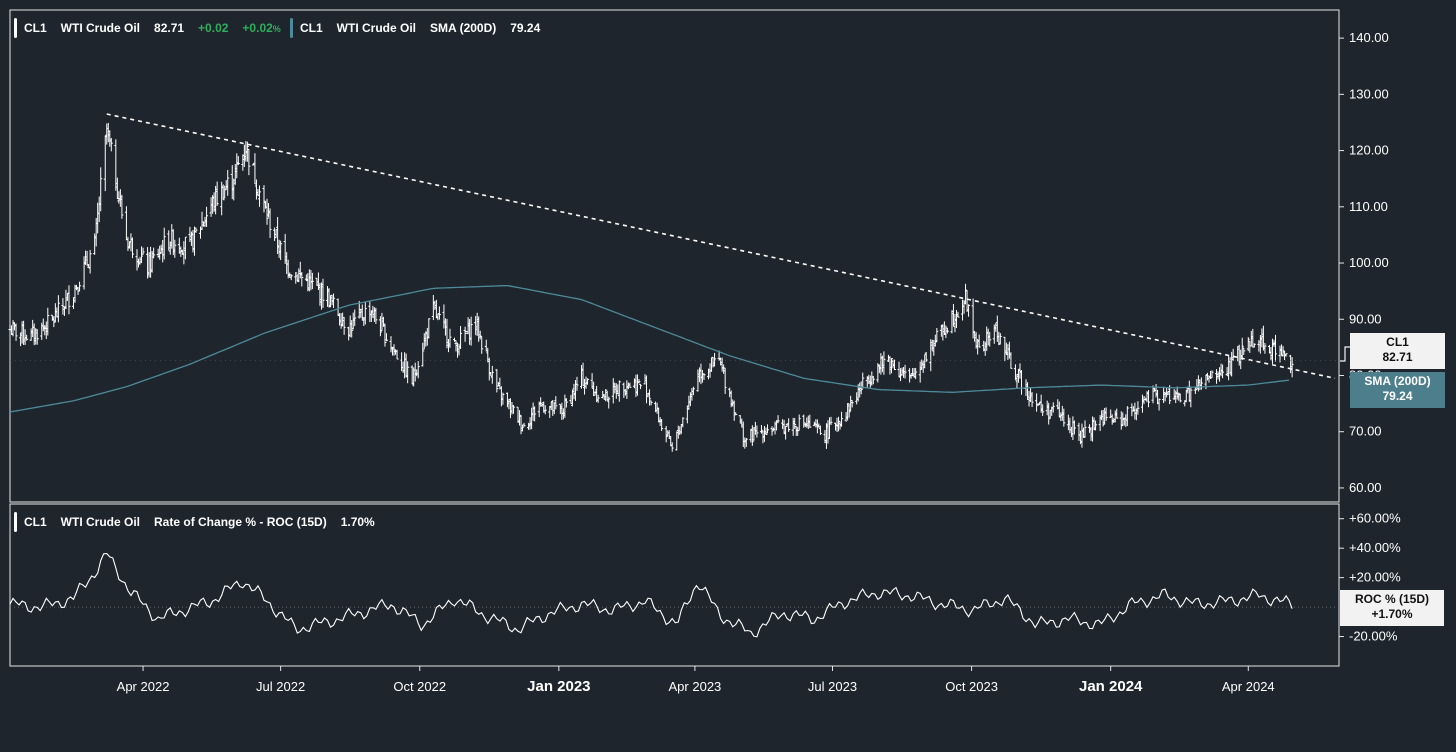 This screenshot has width=1456, height=752. What do you see at coordinates (525, 28) in the screenshot?
I see `sma-legend-value: 79.24` at bounding box center [525, 28].